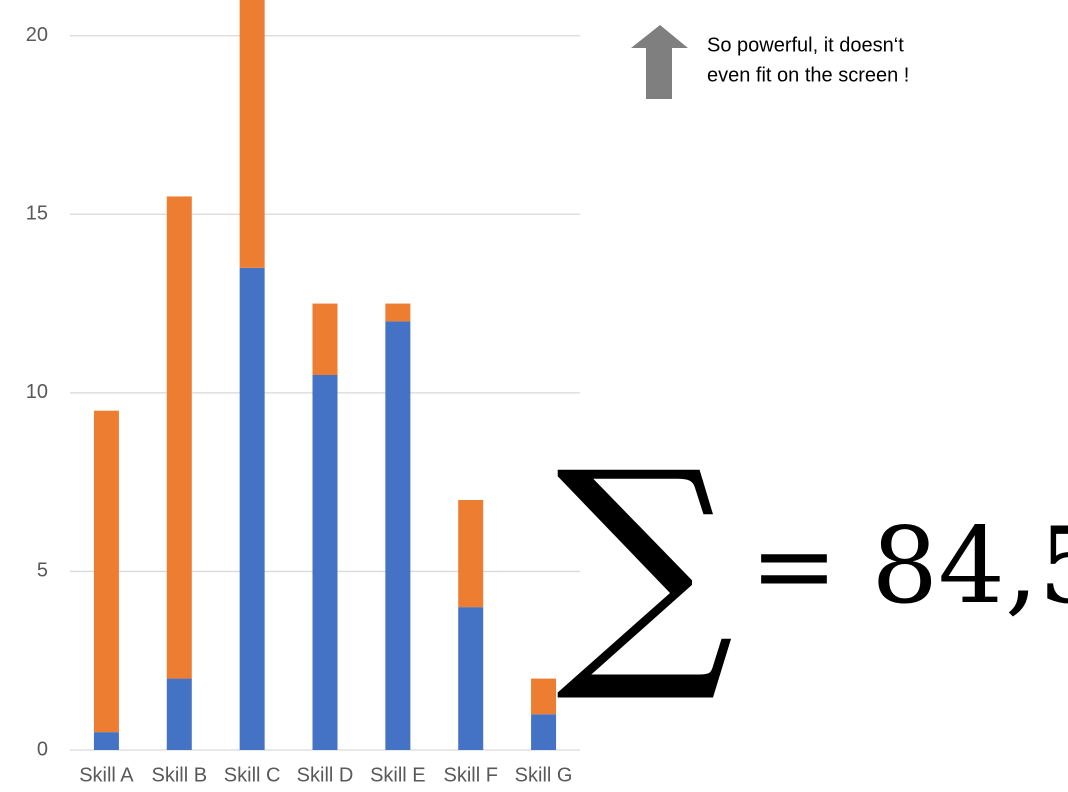 Image resolution: width=1068 pixels, height=792 pixels. Describe the element at coordinates (42, 749) in the screenshot. I see `y-tick-label: 0` at that location.